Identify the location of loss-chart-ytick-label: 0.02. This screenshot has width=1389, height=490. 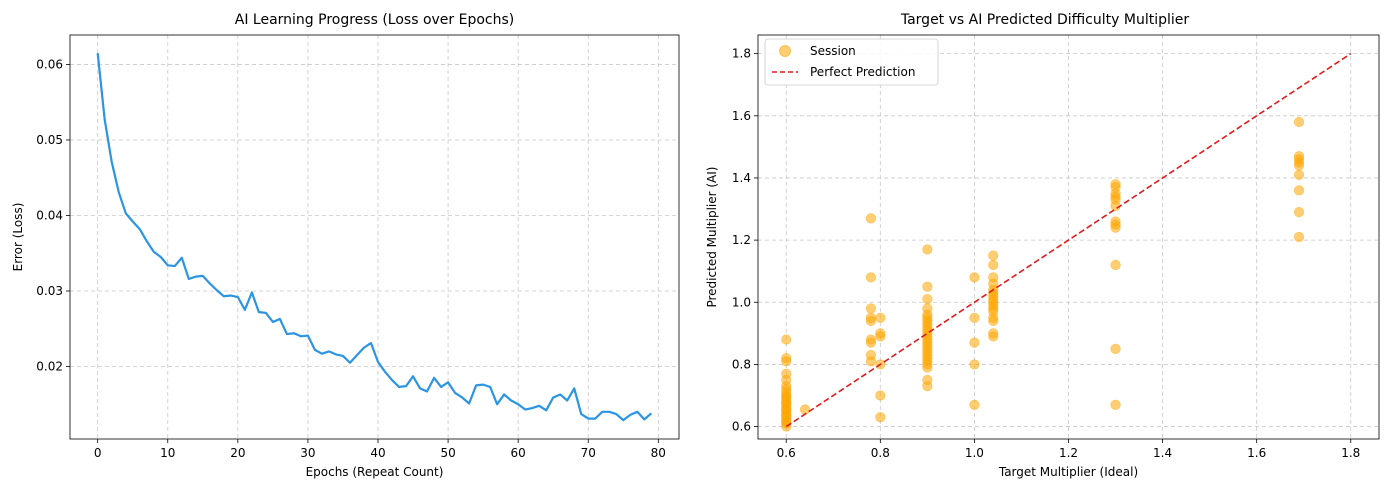
(49, 367).